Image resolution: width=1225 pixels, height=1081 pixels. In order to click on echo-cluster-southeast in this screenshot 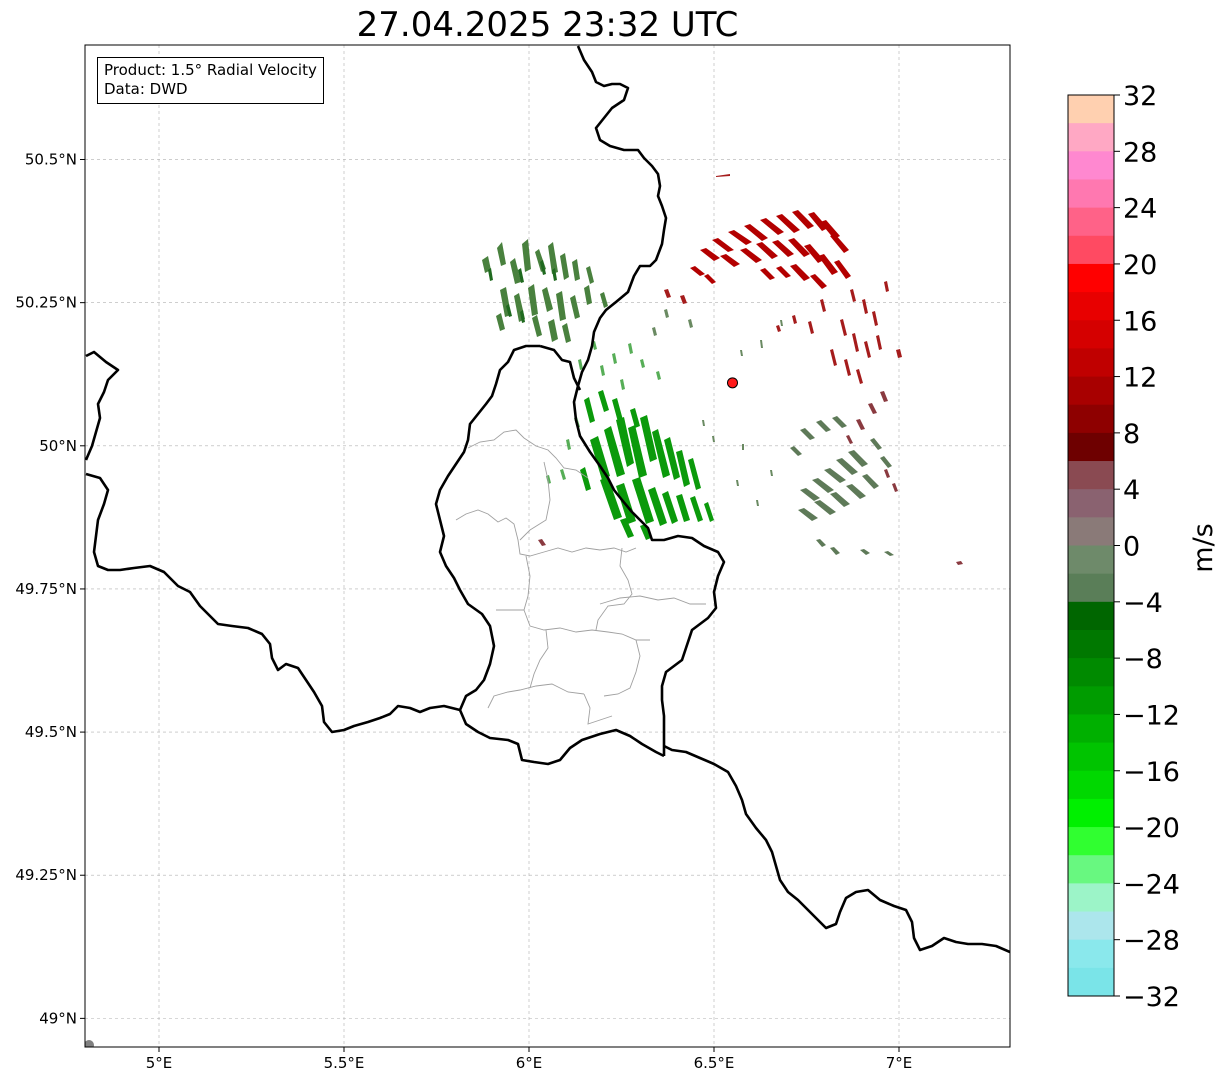, I will do `click(842, 486)`.